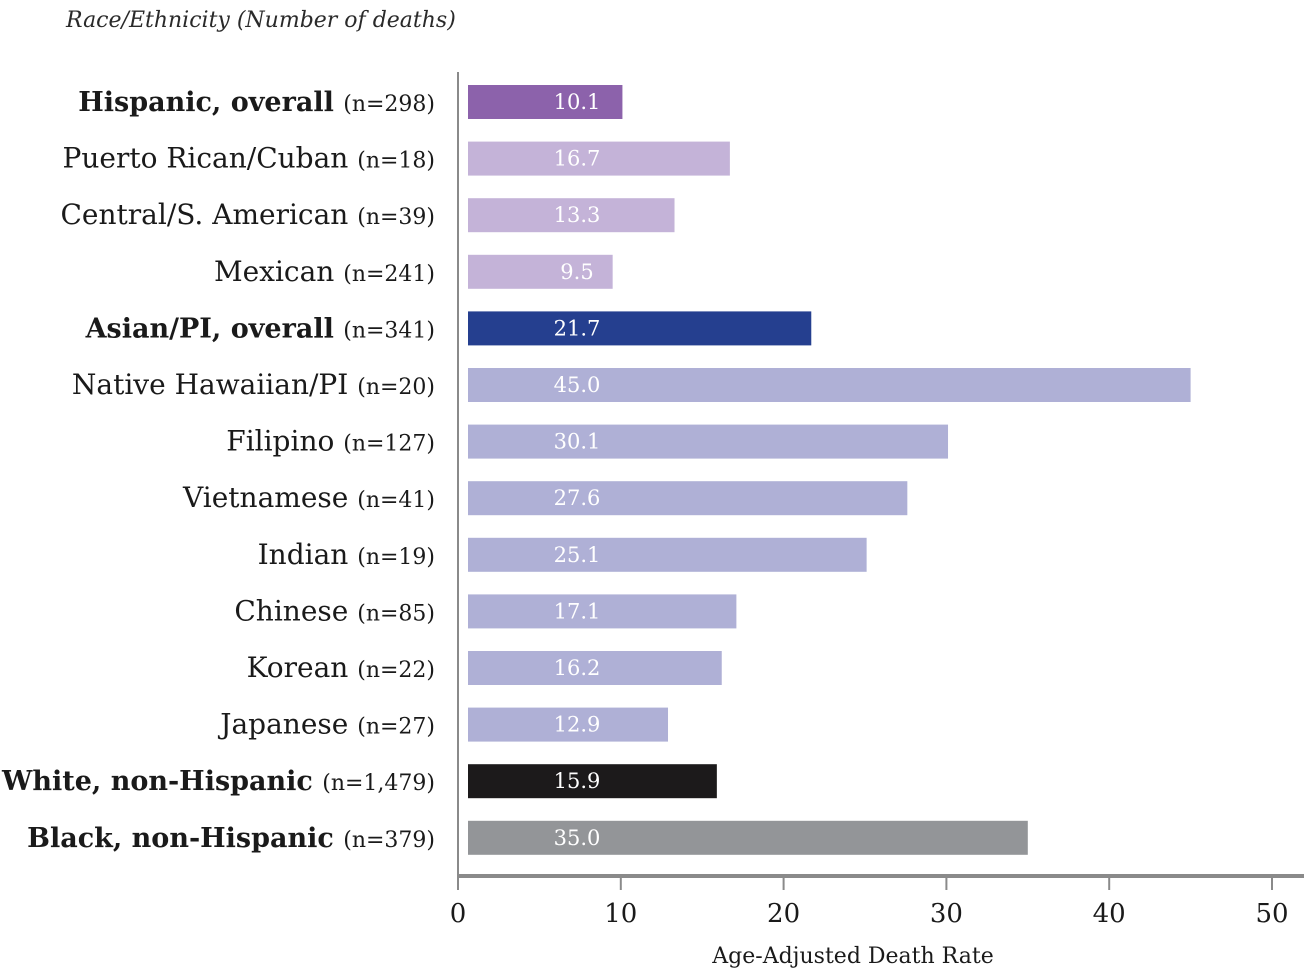 The height and width of the screenshot is (972, 1304). I want to click on category-label: Puerto Rican/Cuban (n=18), so click(249, 158).